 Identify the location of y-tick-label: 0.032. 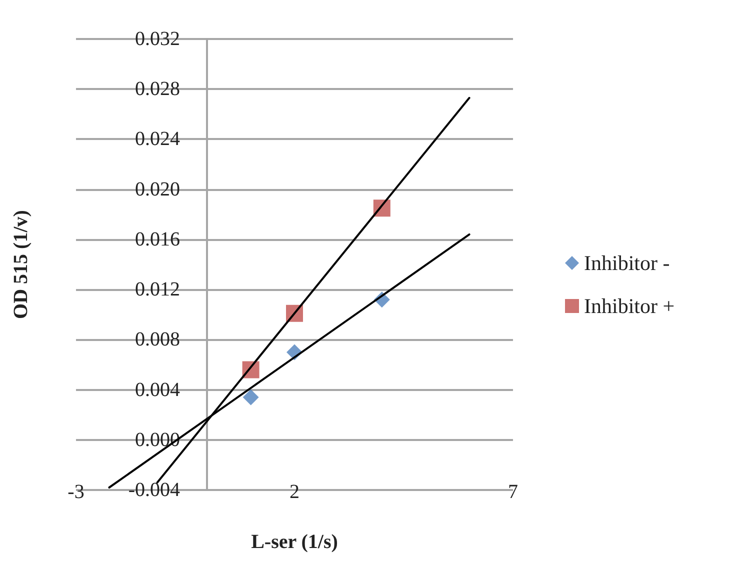
(157, 39).